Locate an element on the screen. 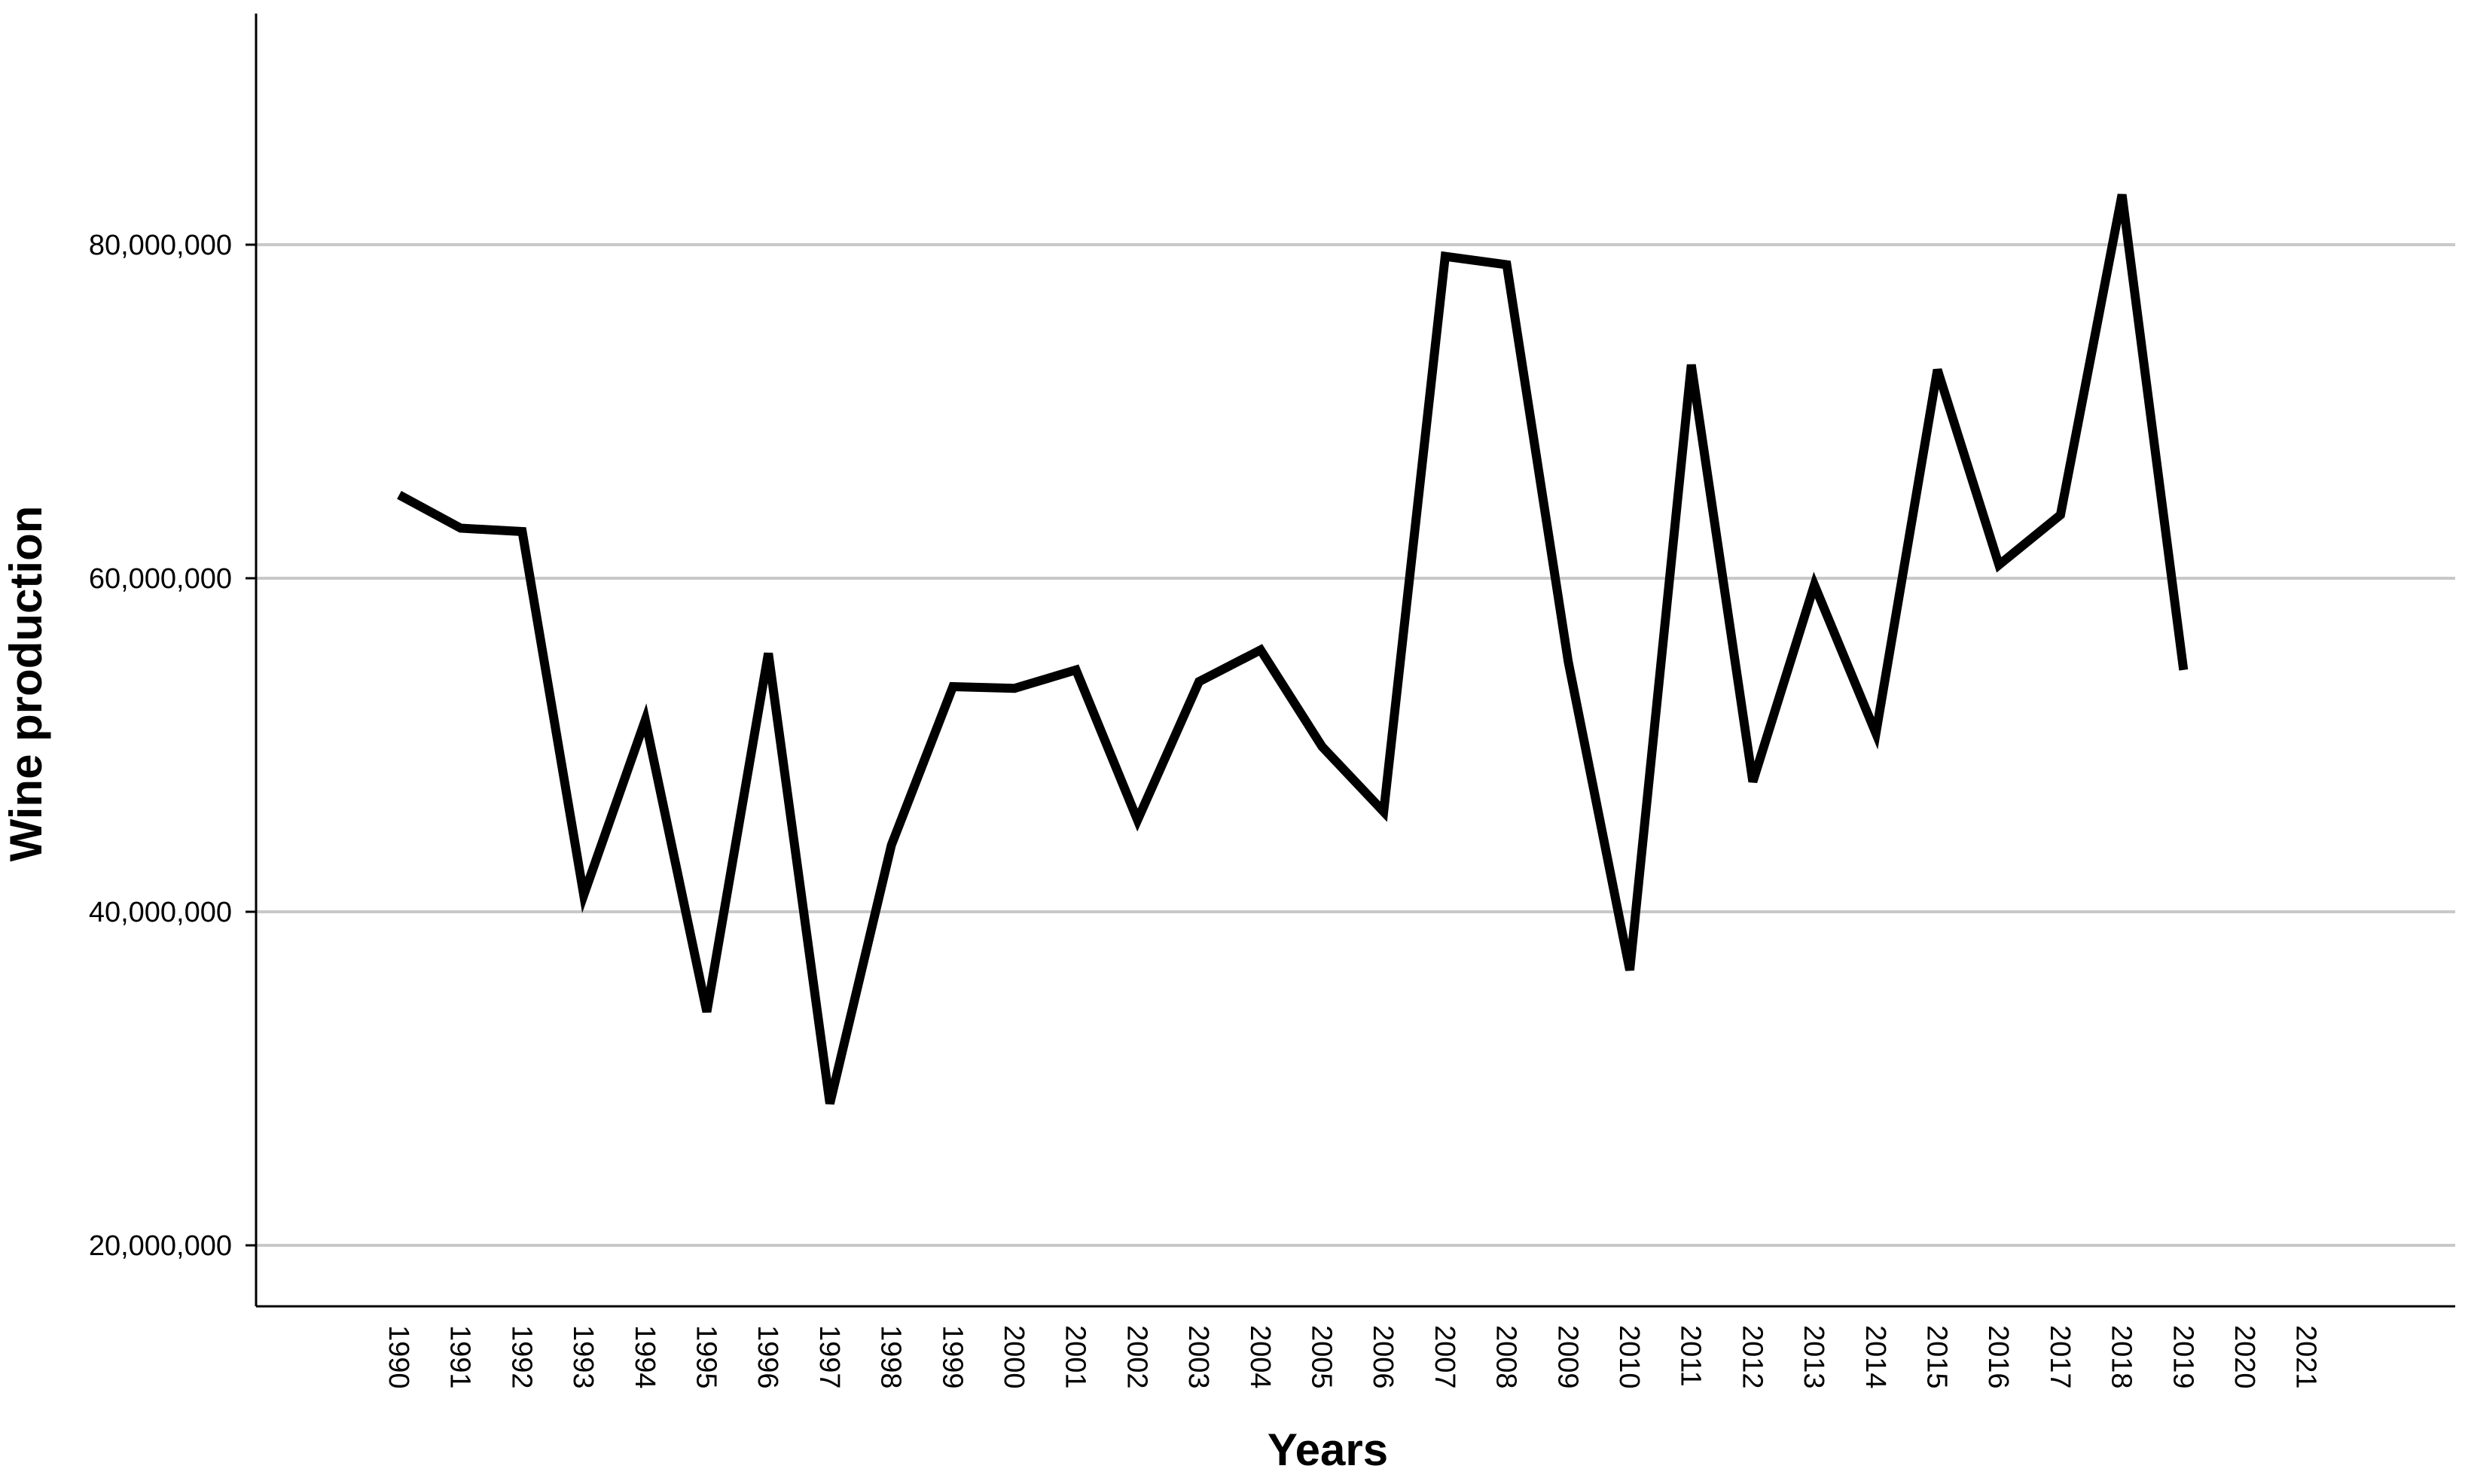  x-tick-label: 1999 is located at coordinates (952, 1357).